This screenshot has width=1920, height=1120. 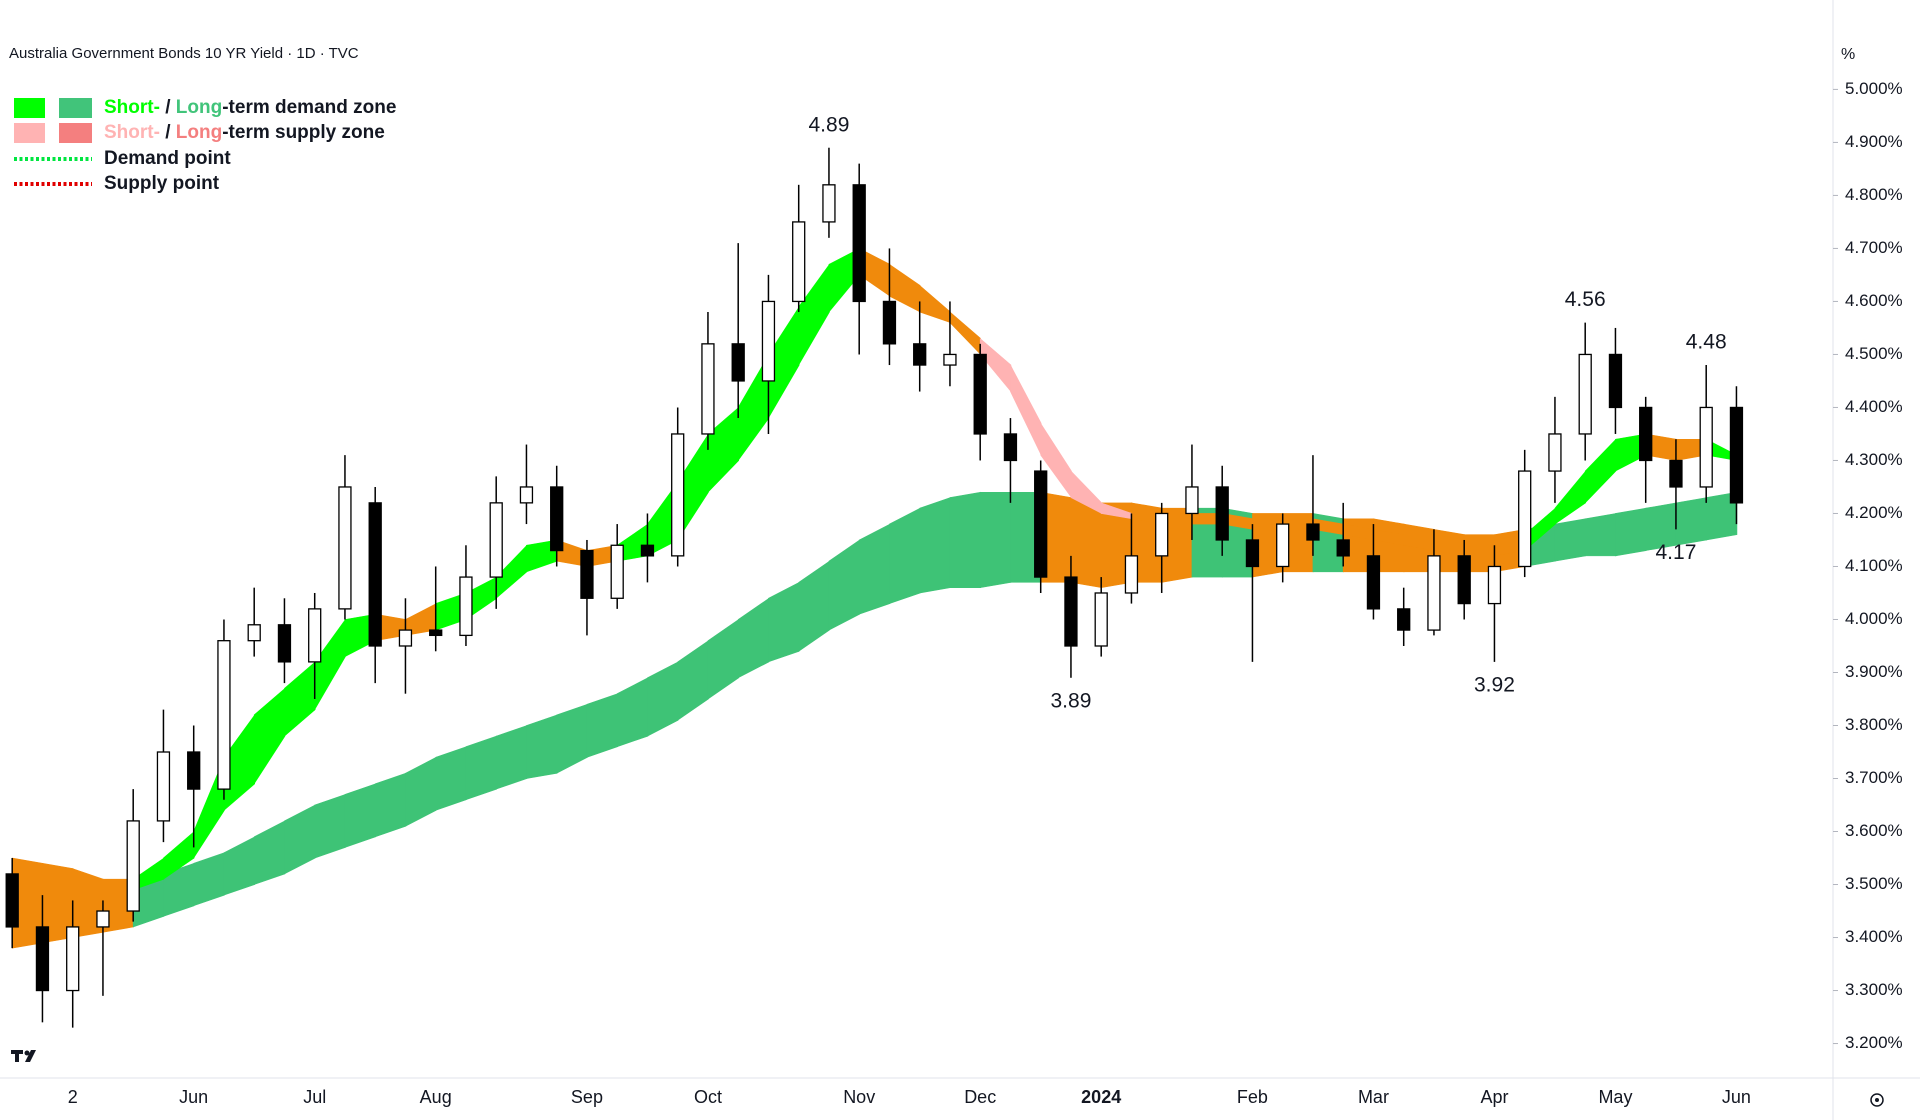 What do you see at coordinates (1252, 1097) in the screenshot?
I see `x-tick-label: Feb` at bounding box center [1252, 1097].